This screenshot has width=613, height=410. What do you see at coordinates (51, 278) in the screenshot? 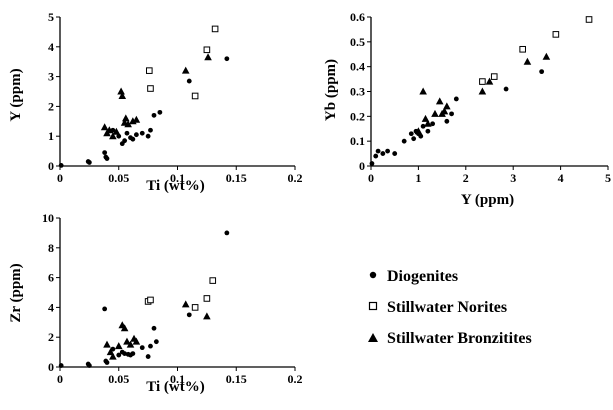
I see `y-tick-label: 6` at bounding box center [51, 278].